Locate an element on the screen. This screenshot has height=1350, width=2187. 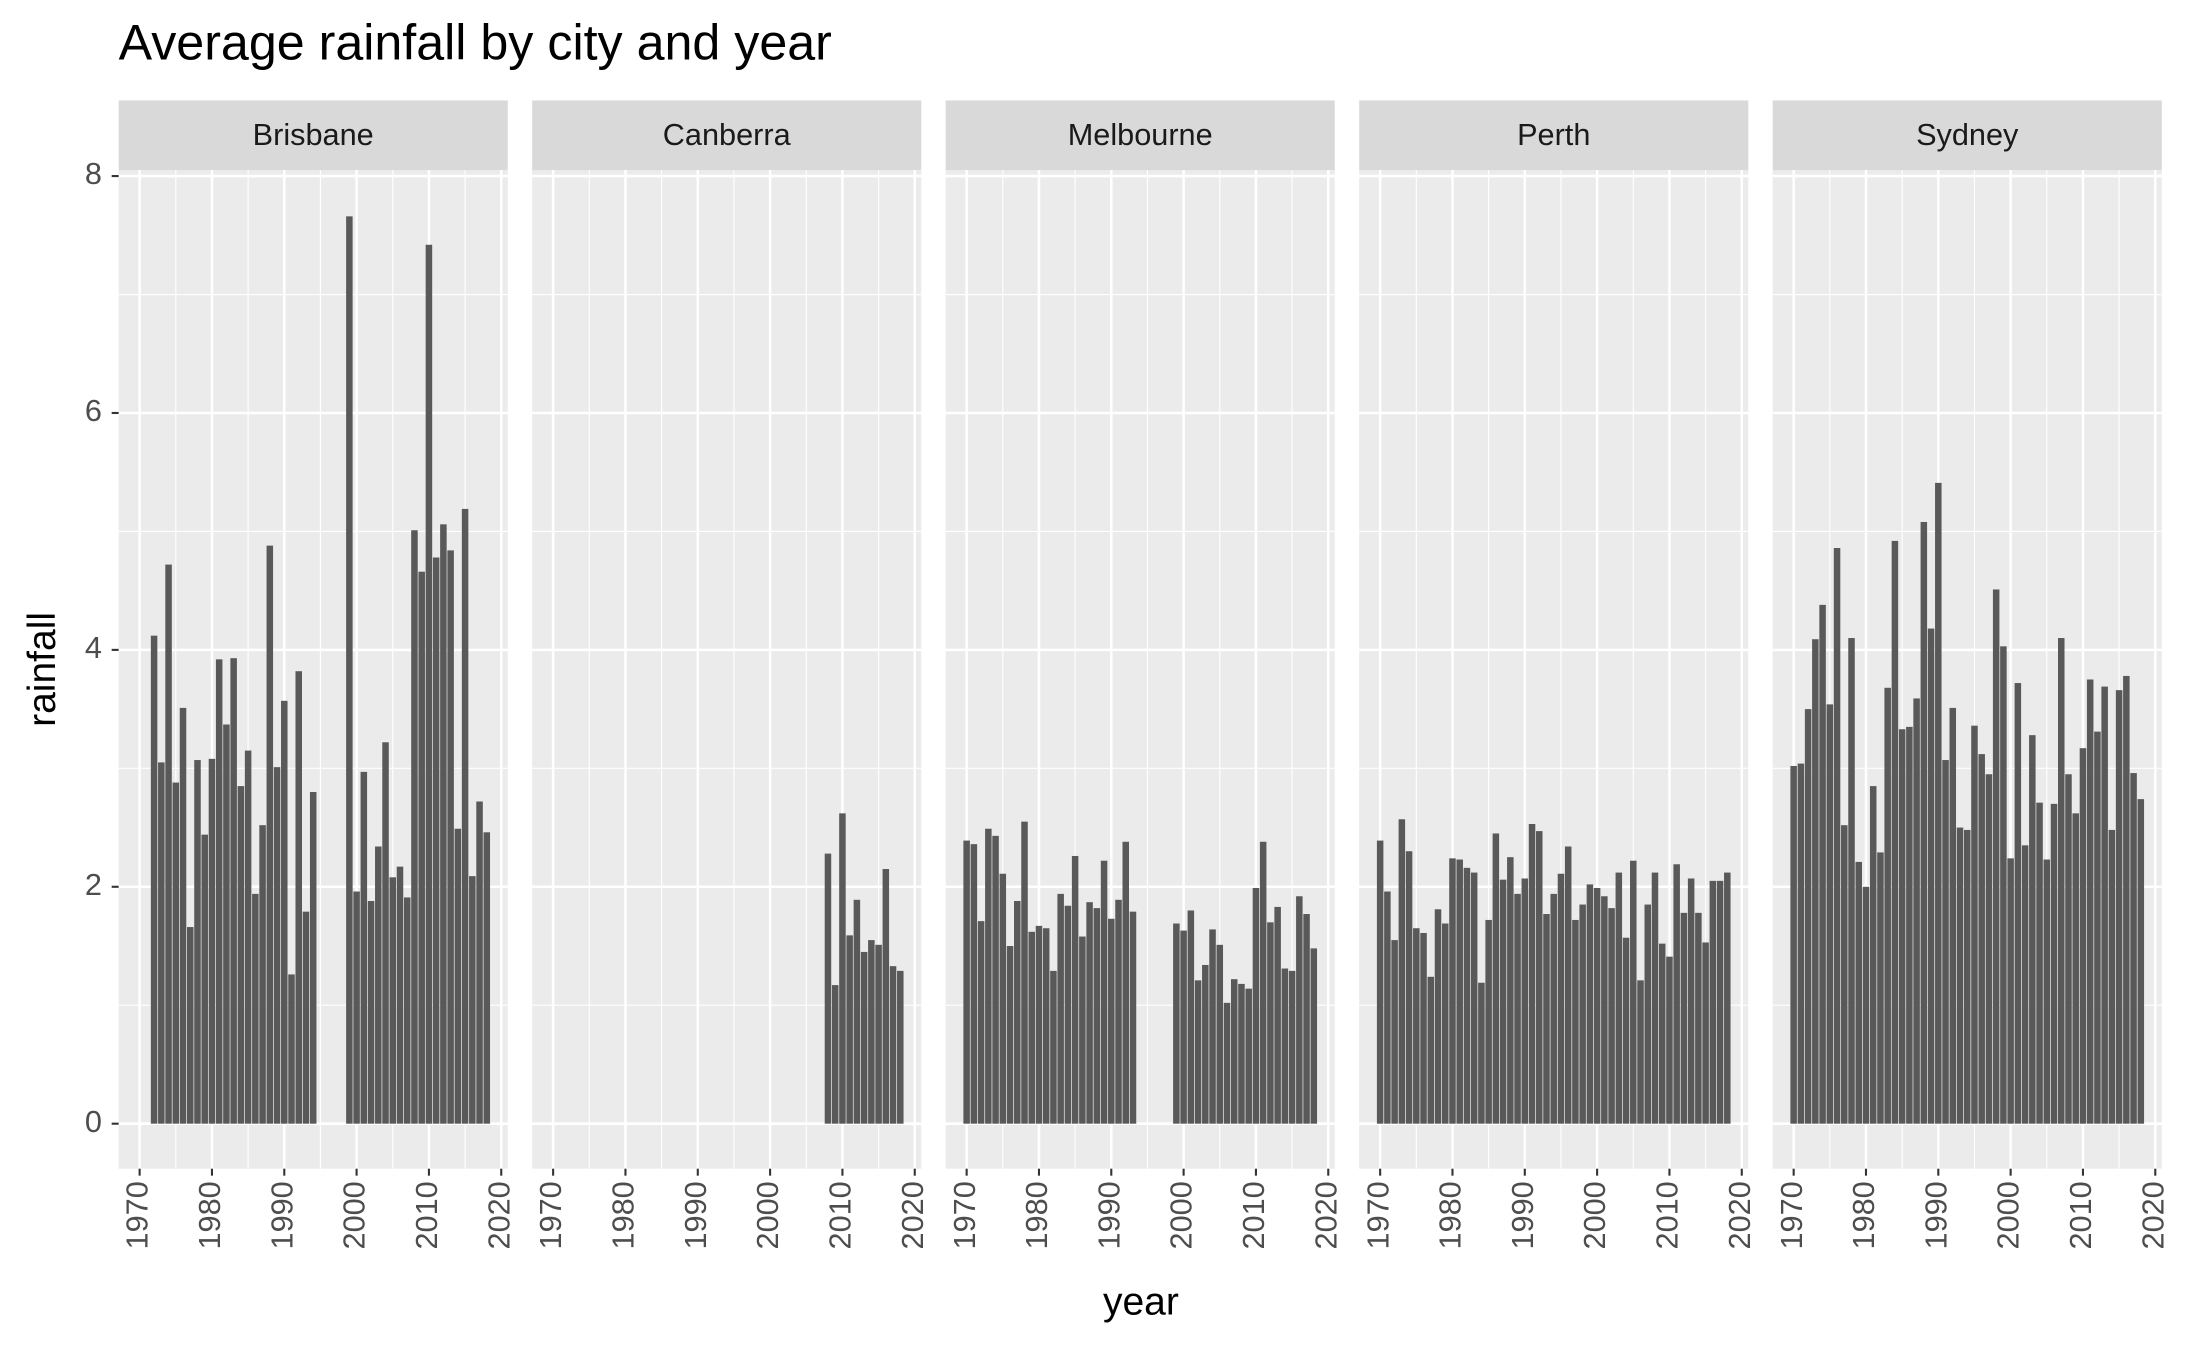
y-tick-label: 6 is located at coordinates (93, 410).